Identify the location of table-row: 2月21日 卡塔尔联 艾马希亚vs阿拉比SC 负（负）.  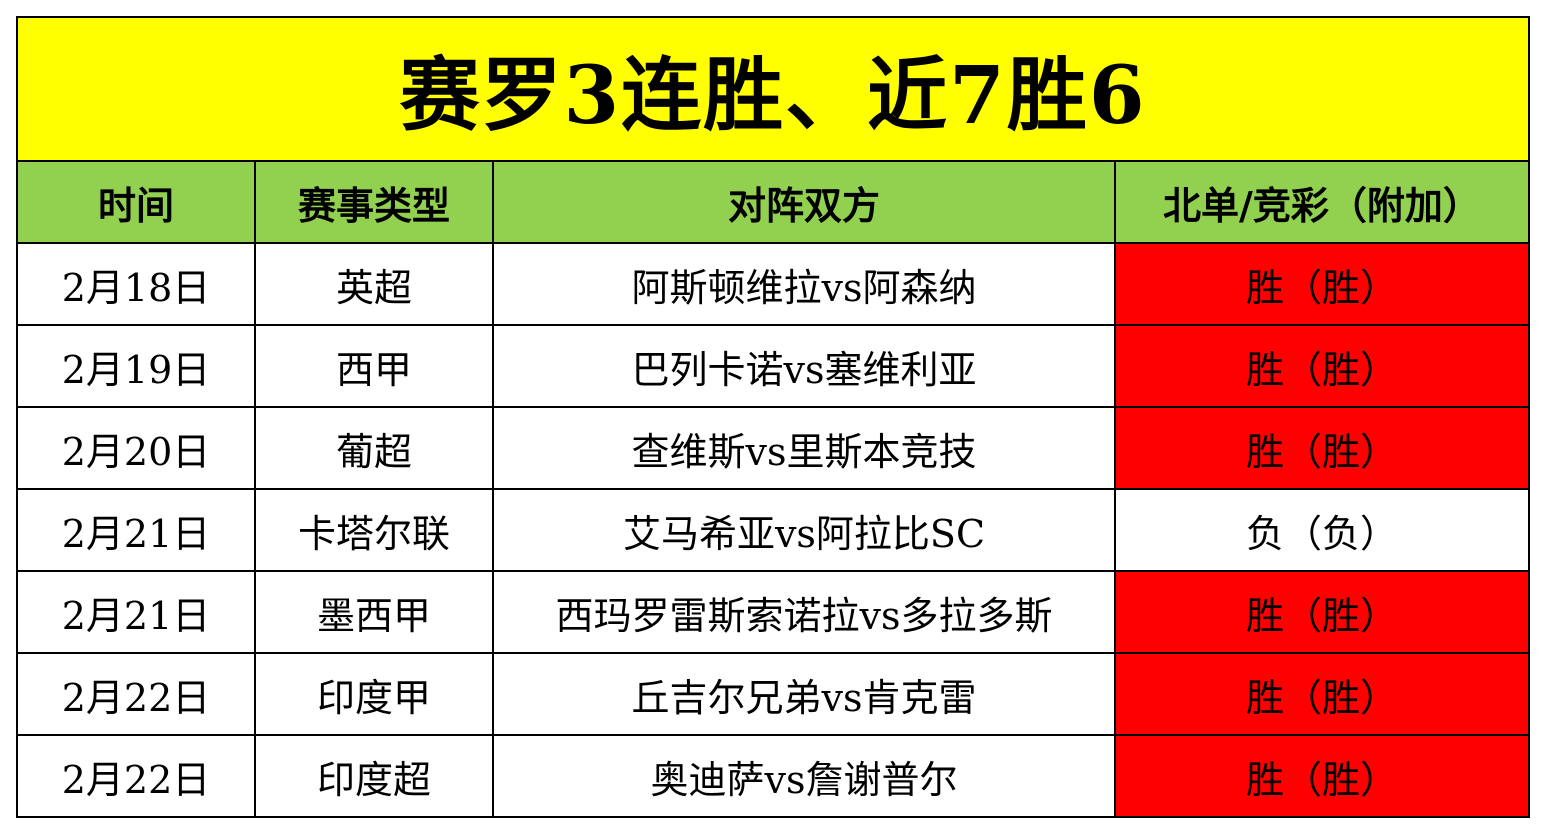
(773, 530).